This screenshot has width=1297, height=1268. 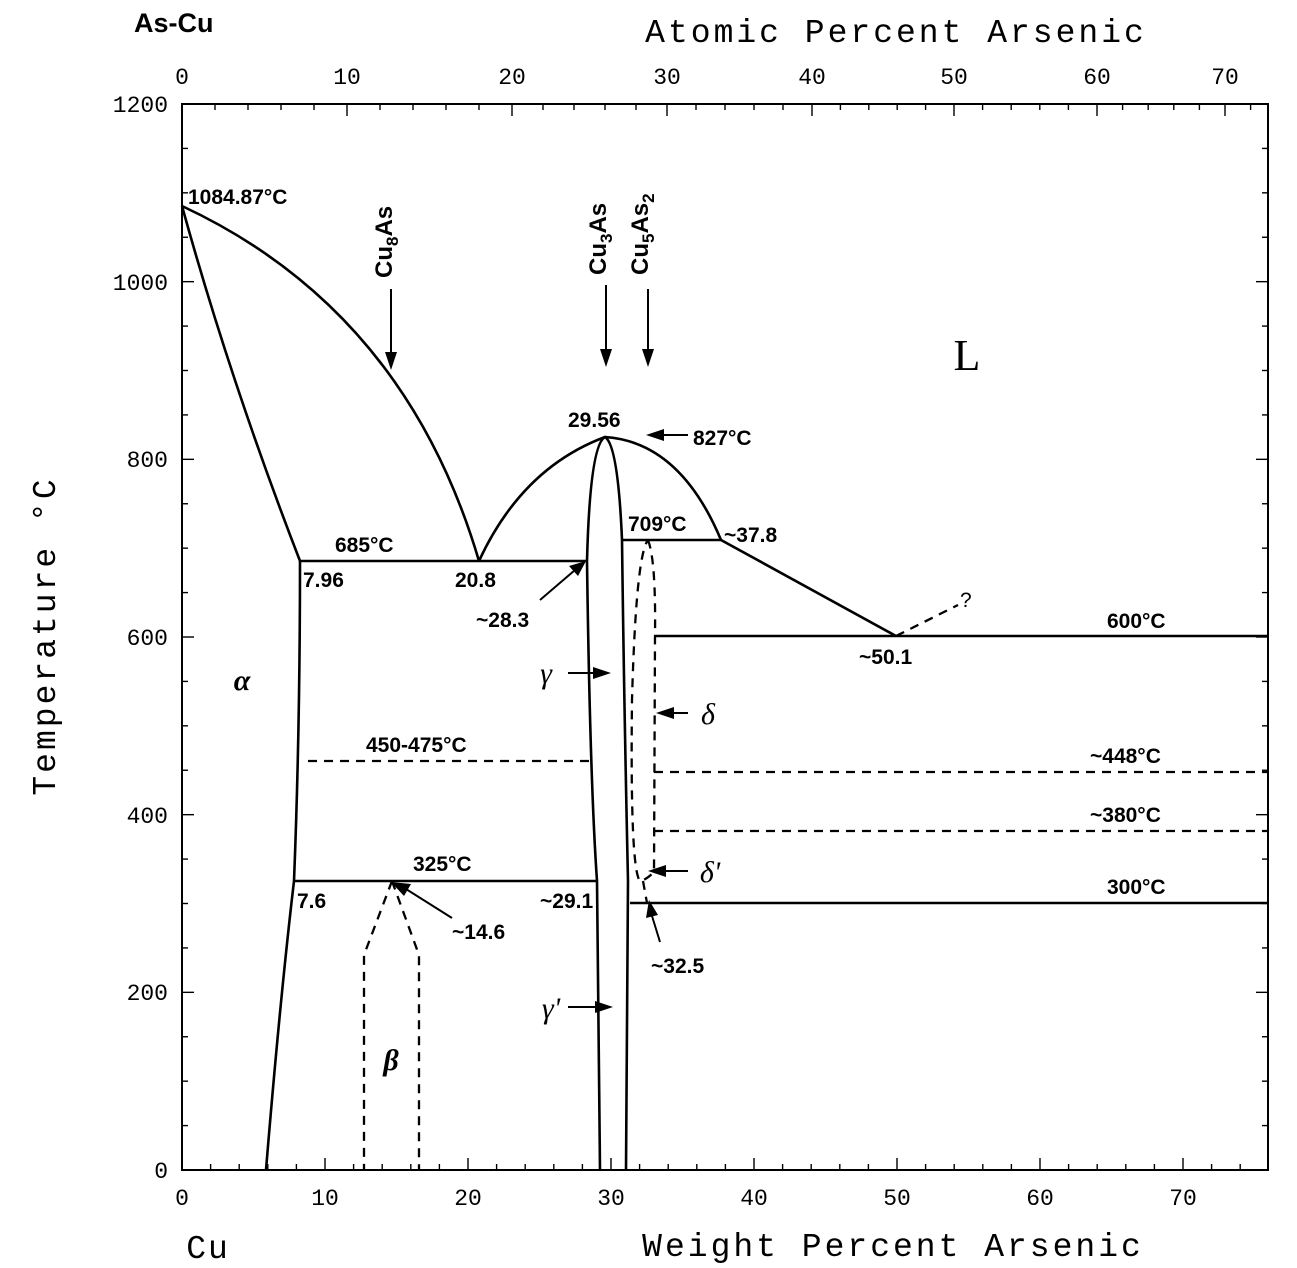 What do you see at coordinates (390, 1060) in the screenshot?
I see `phase-label-beta: β` at bounding box center [390, 1060].